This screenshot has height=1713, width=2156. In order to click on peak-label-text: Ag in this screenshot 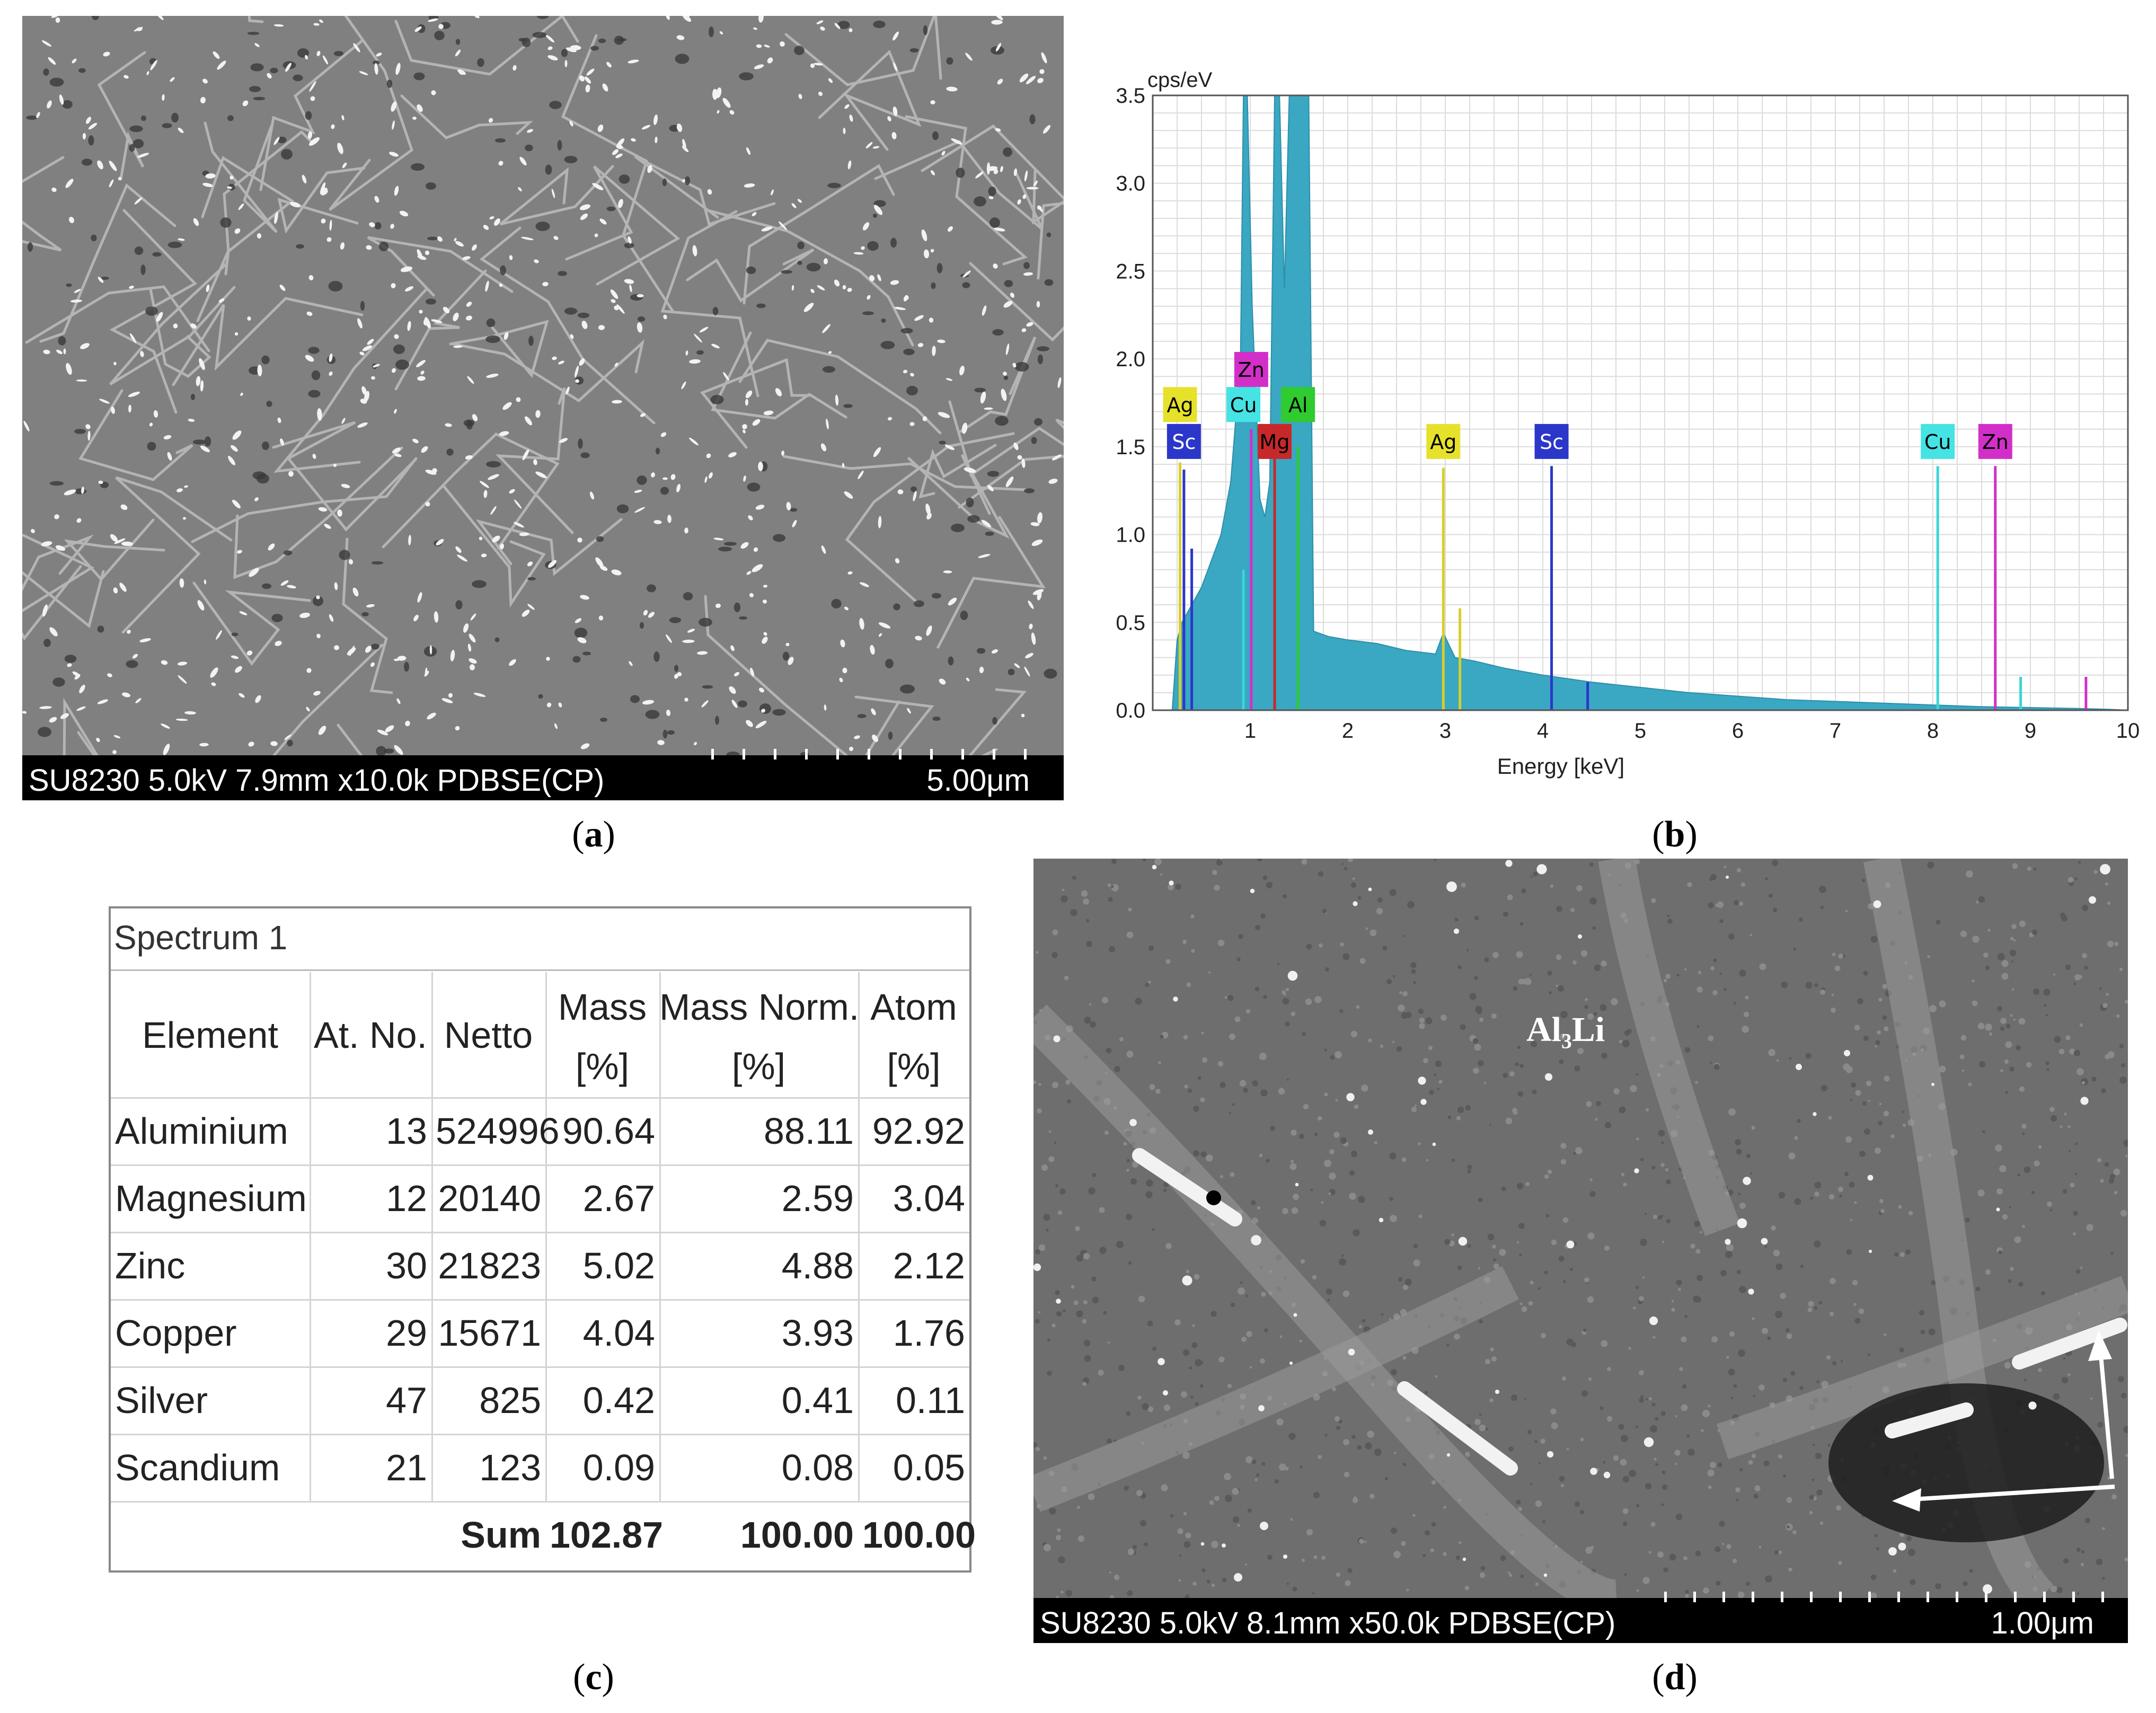, I will do `click(1180, 405)`.